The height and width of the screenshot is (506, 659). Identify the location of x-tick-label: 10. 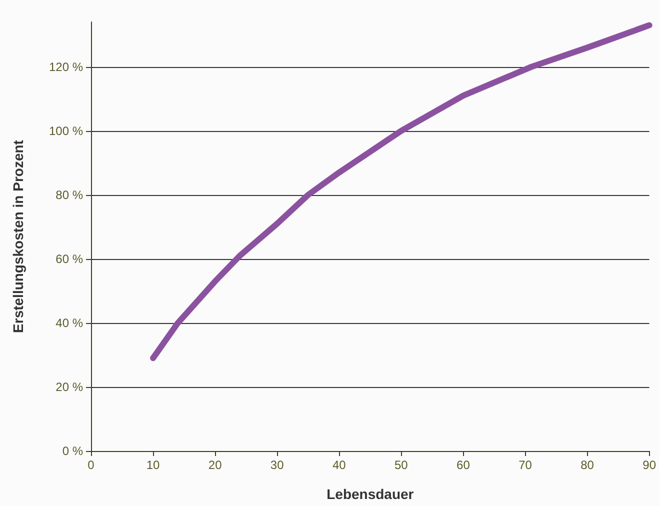
(153, 465).